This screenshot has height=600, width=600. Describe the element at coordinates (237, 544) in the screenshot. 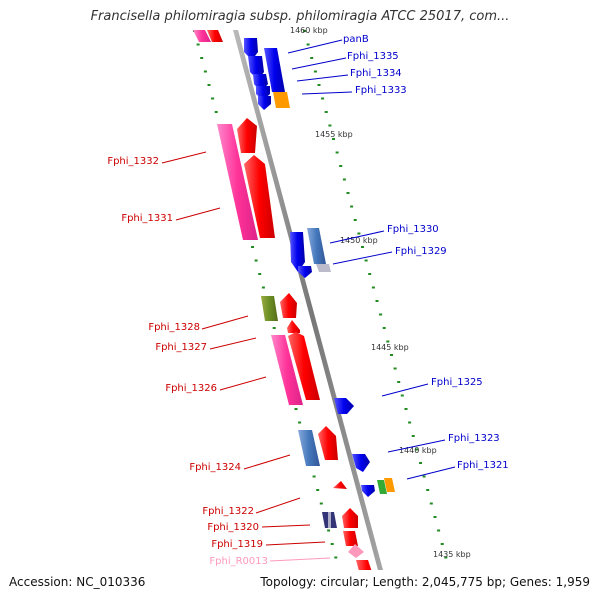

I see `gene-label-fphi-1319: Fphi_1319` at that location.